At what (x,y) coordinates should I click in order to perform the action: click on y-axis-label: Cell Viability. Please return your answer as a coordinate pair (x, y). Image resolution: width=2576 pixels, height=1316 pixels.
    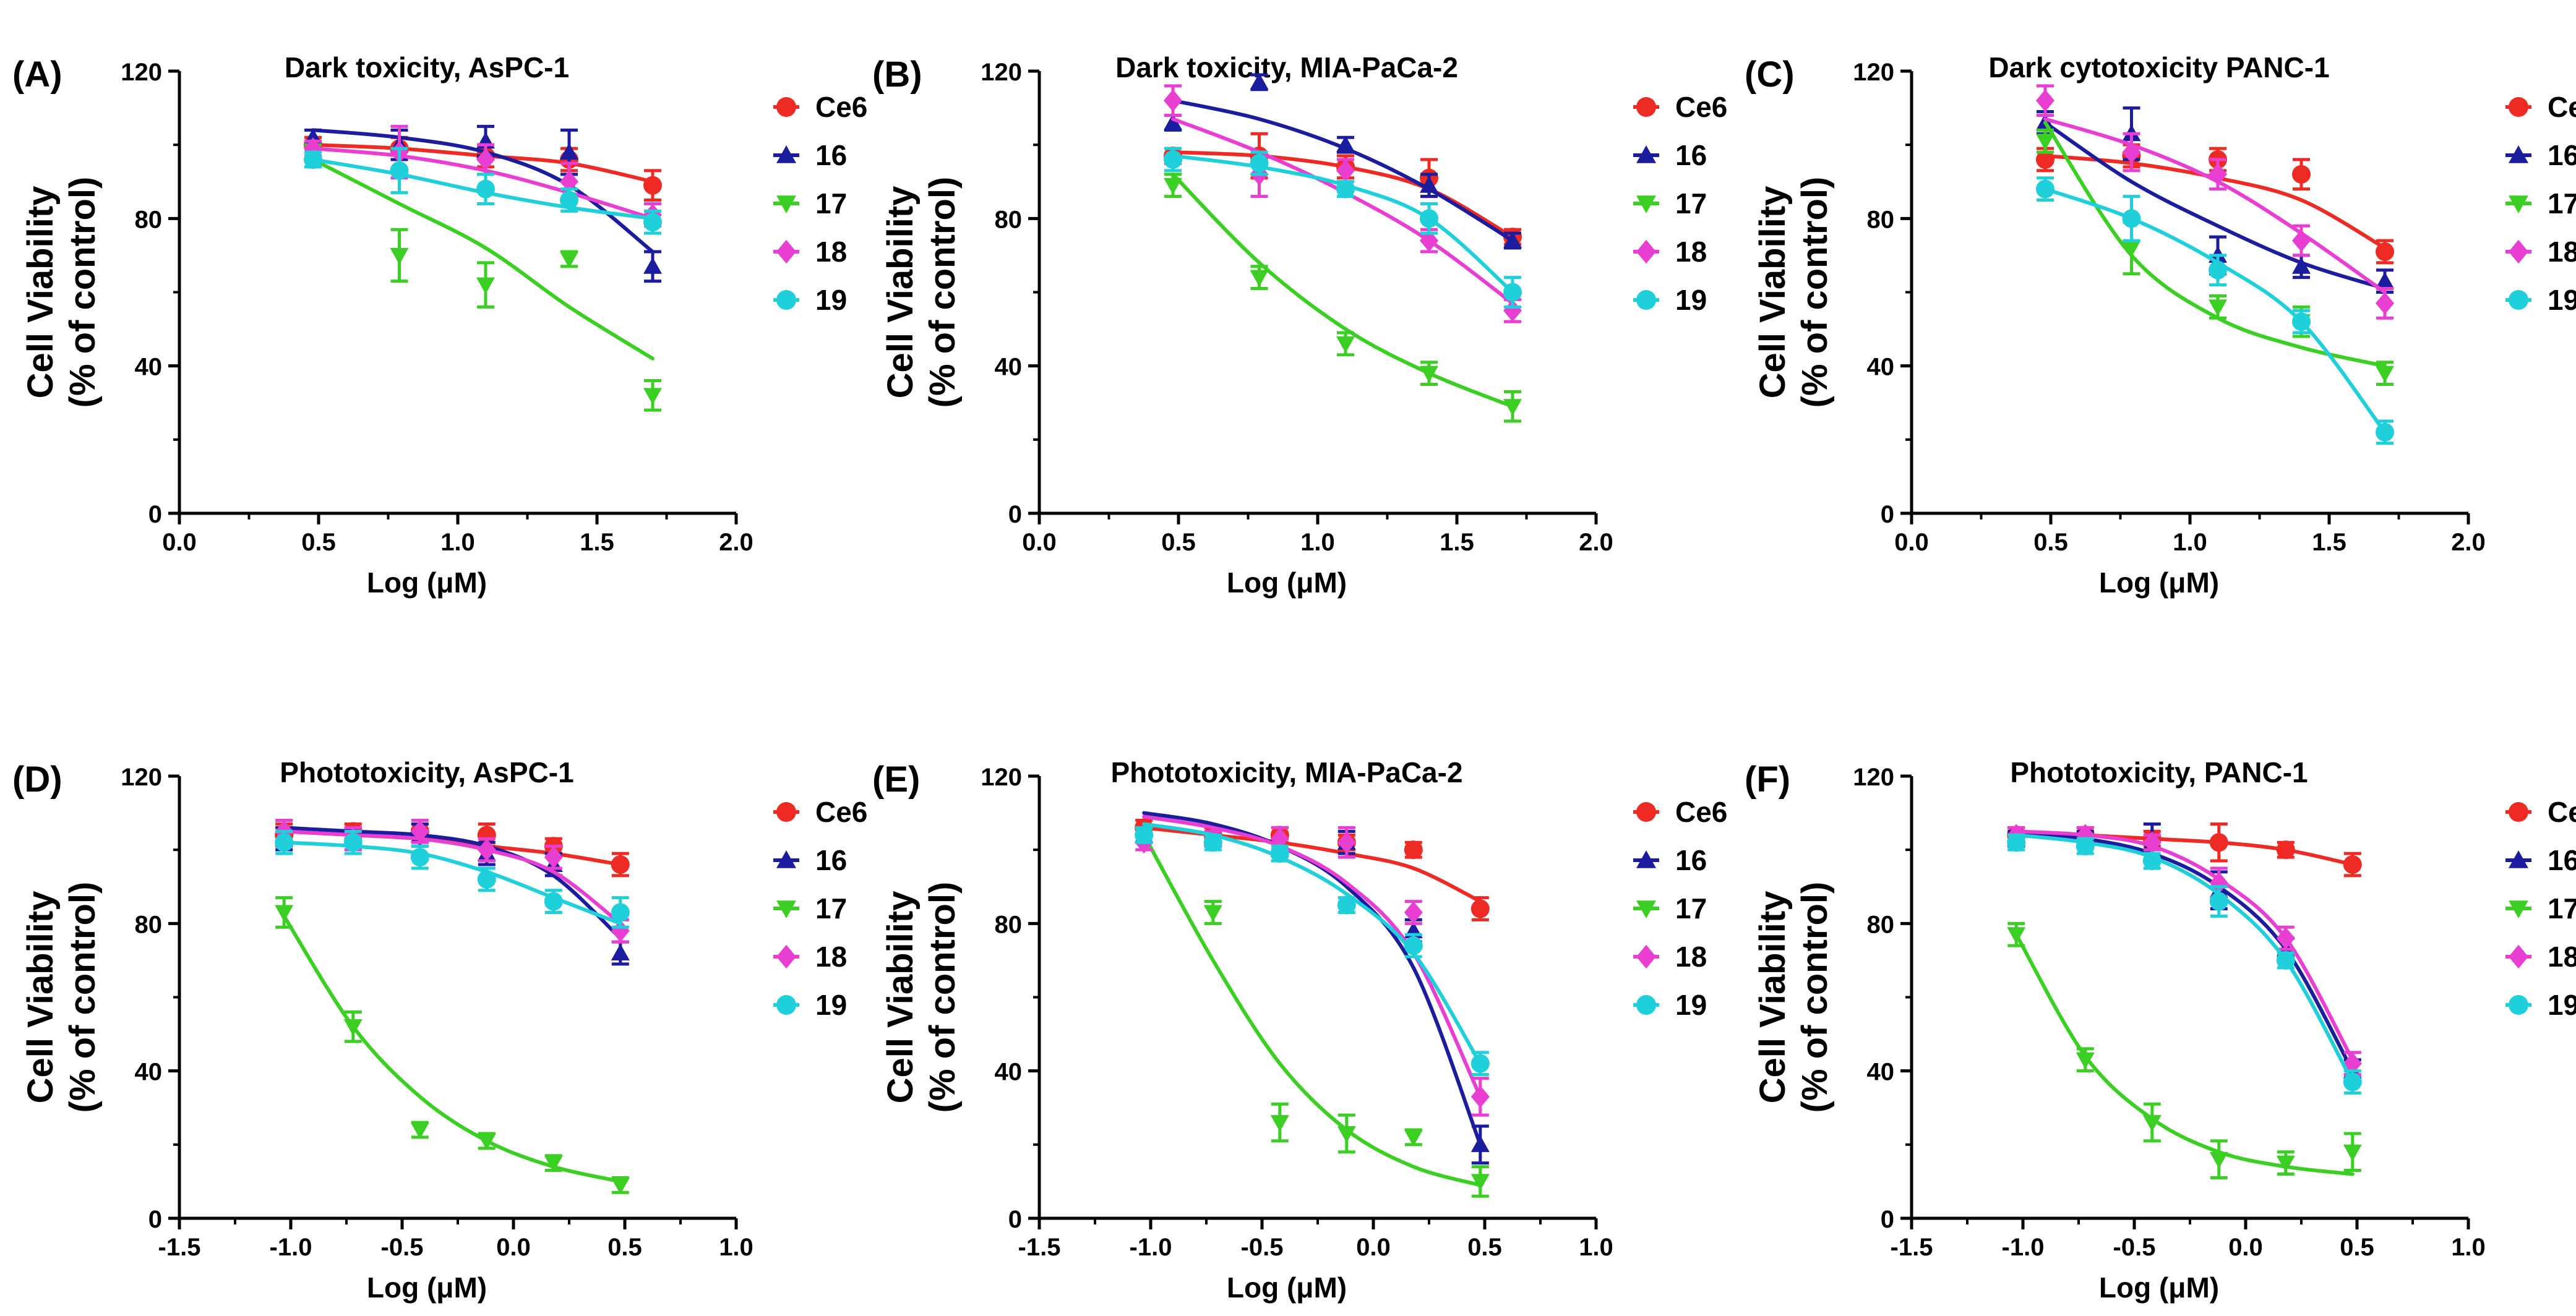
    Looking at the image, I should click on (900, 997).